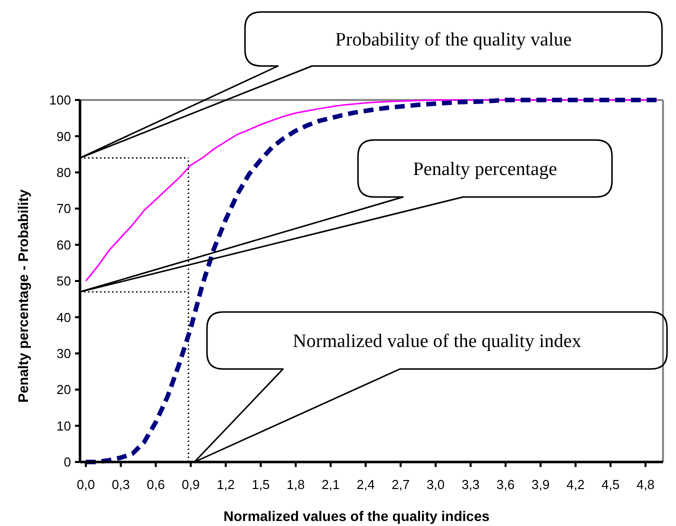 The width and height of the screenshot is (676, 526). I want to click on annotation: Penalty percentage, so click(485, 169).